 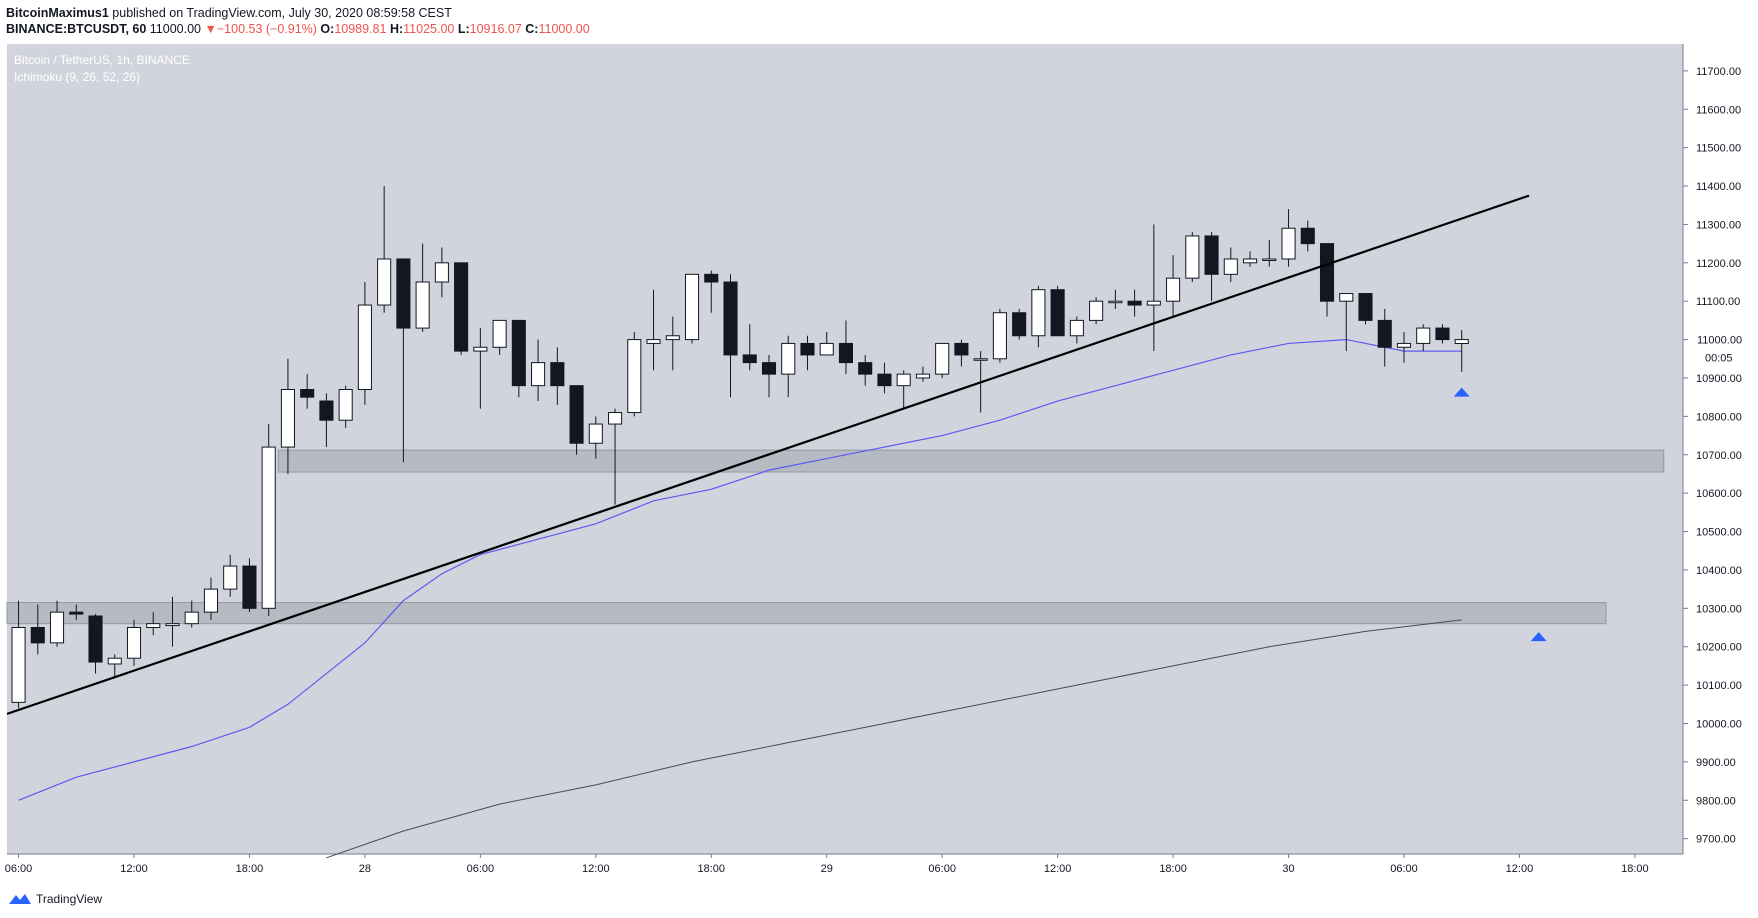 I want to click on close-value: 11000.00, so click(x=564, y=29).